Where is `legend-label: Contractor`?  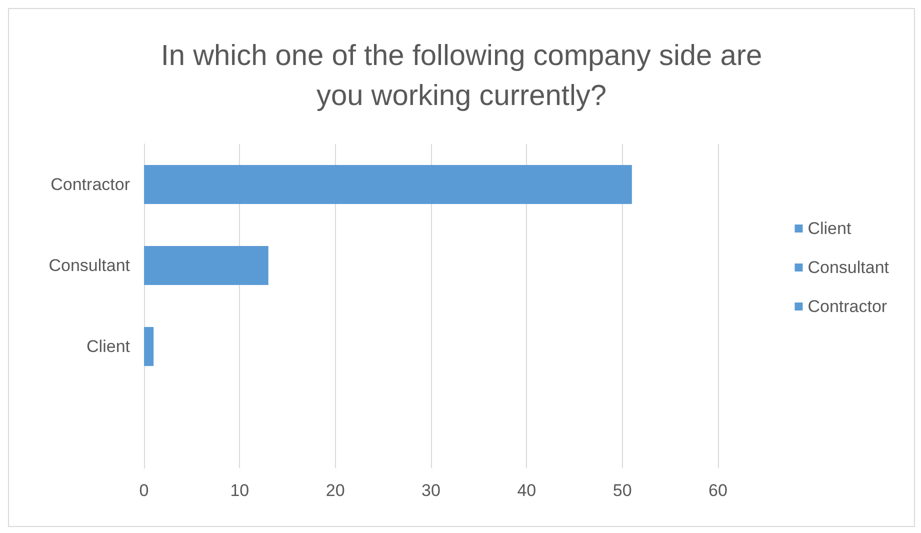
legend-label: Contractor is located at coordinates (848, 306).